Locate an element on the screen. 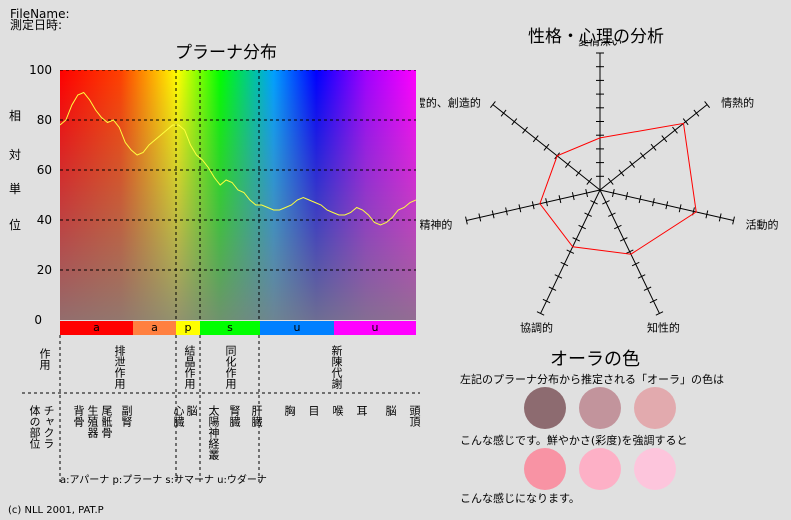 This screenshot has width=791, height=520. body-part-shinzo: 心臓 is located at coordinates (178, 416).